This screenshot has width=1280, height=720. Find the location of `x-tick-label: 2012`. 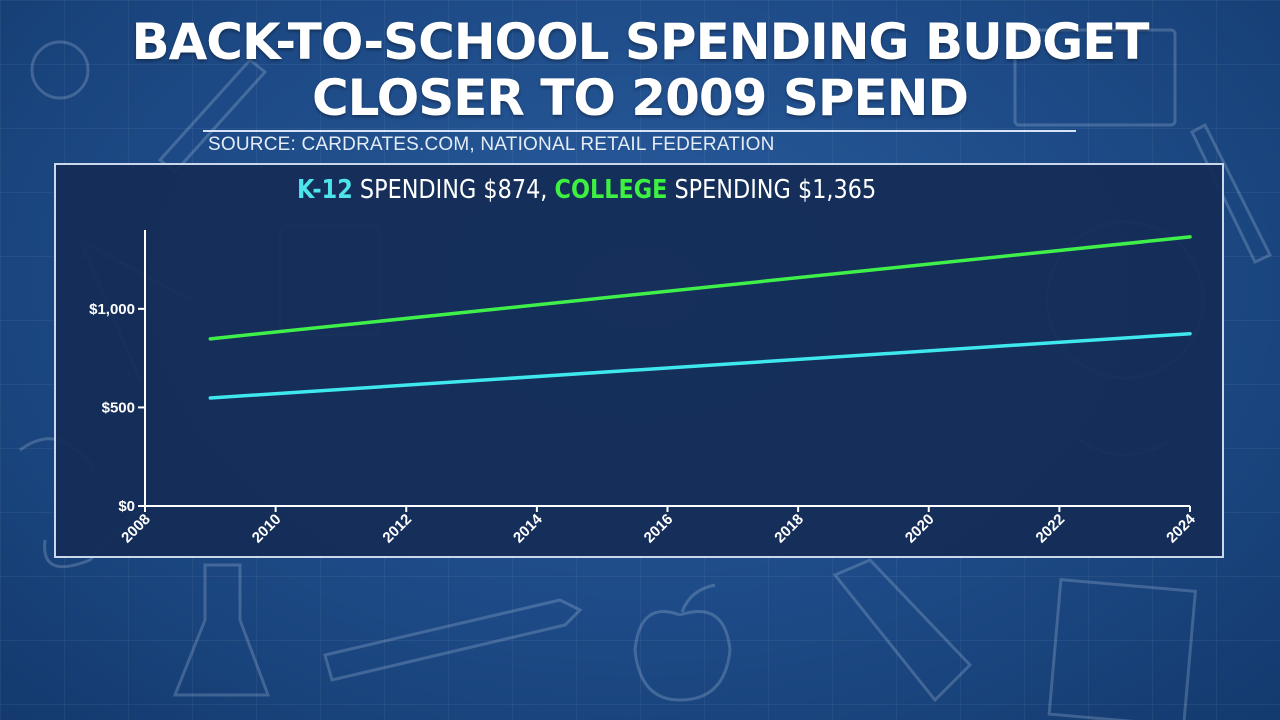

x-tick-label: 2012 is located at coordinates (397, 529).